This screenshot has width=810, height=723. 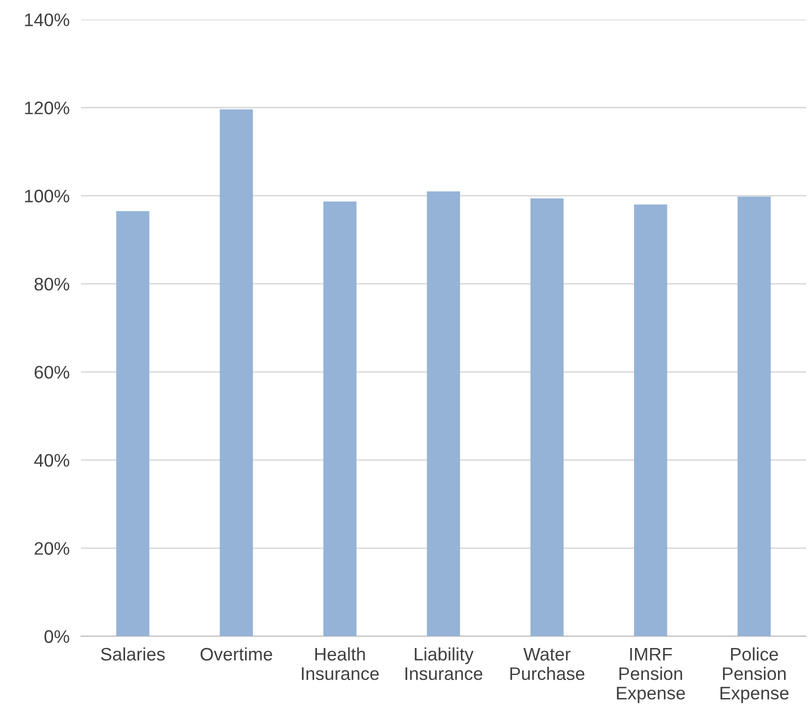 What do you see at coordinates (444, 663) in the screenshot?
I see `x-tick-label: Liability Insurance` at bounding box center [444, 663].